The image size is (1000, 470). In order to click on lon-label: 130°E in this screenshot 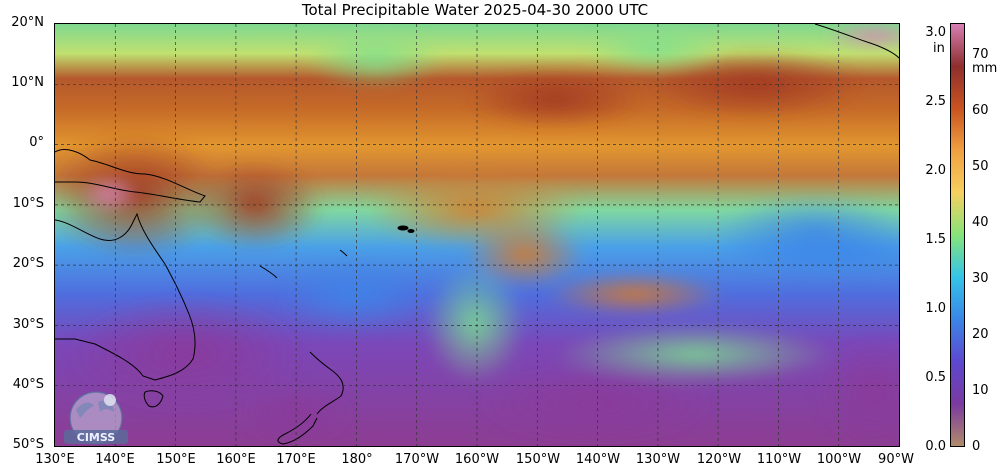, I will do `click(55, 459)`.